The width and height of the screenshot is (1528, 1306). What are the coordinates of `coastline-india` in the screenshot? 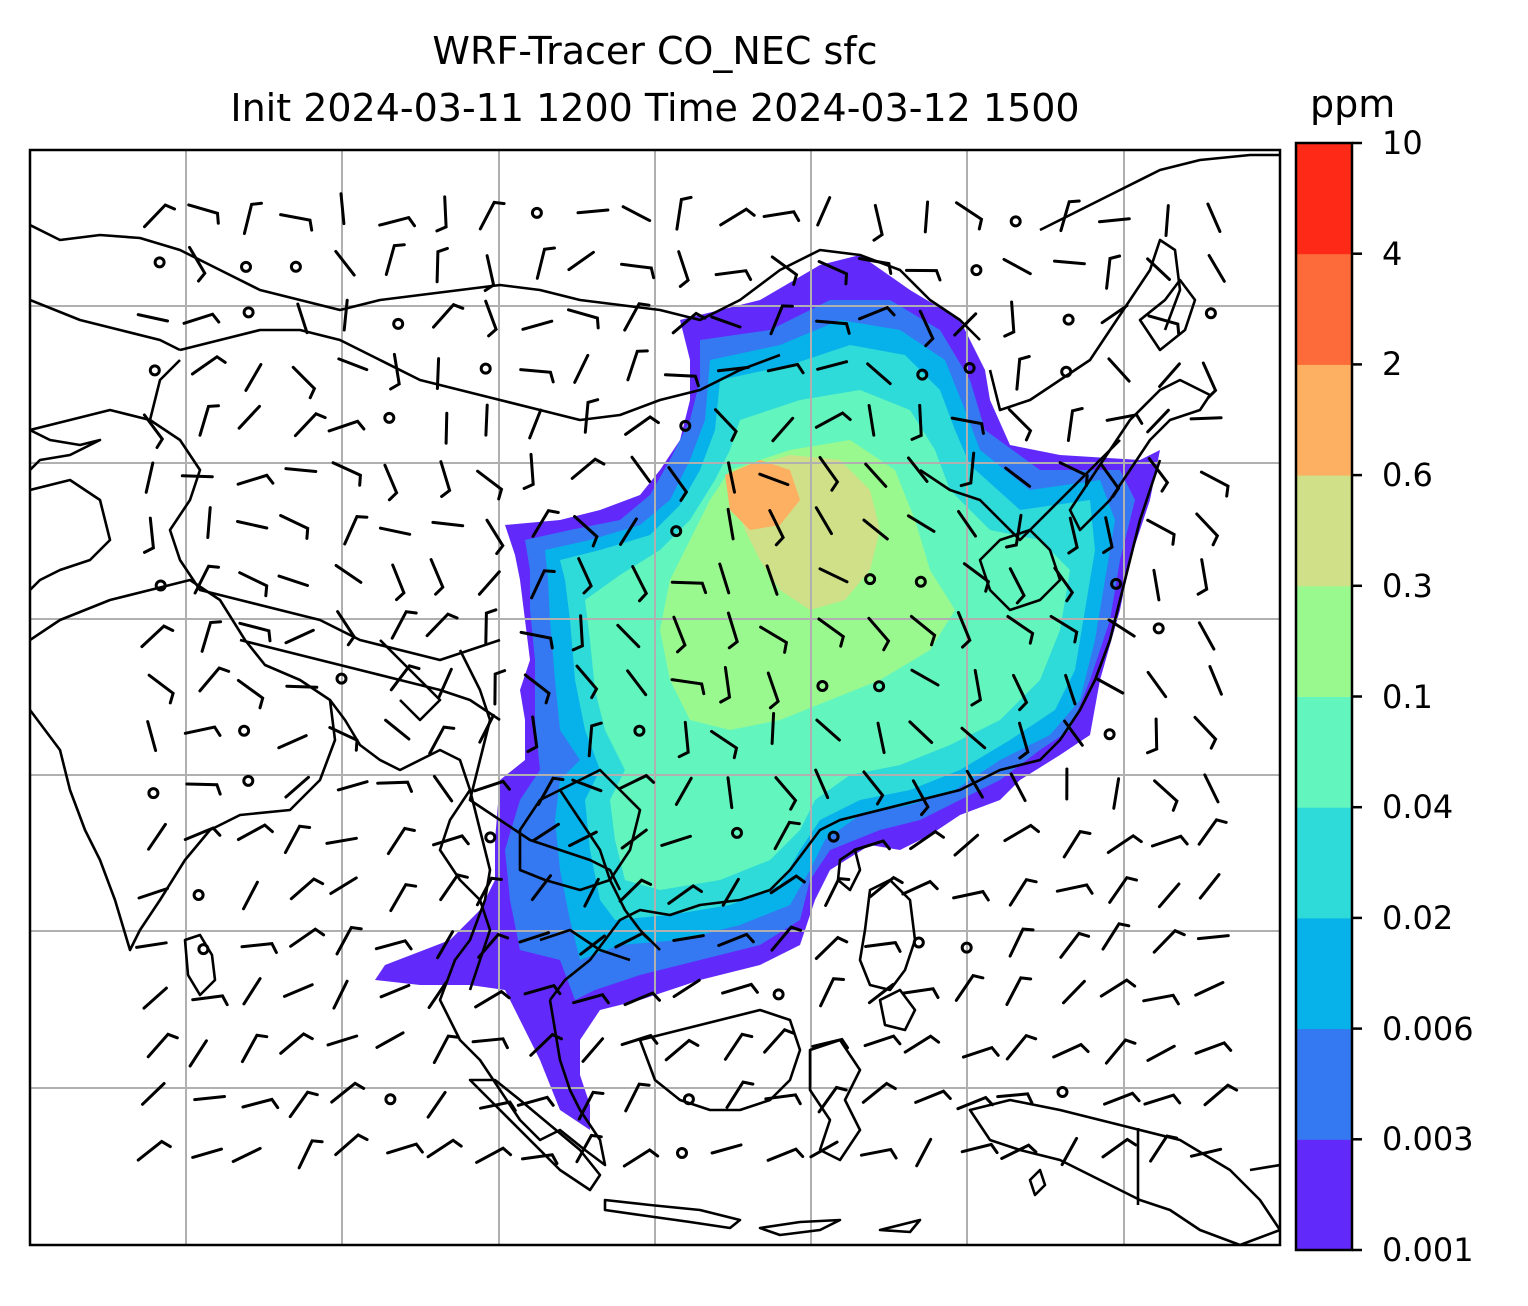 It's located at (183, 765).